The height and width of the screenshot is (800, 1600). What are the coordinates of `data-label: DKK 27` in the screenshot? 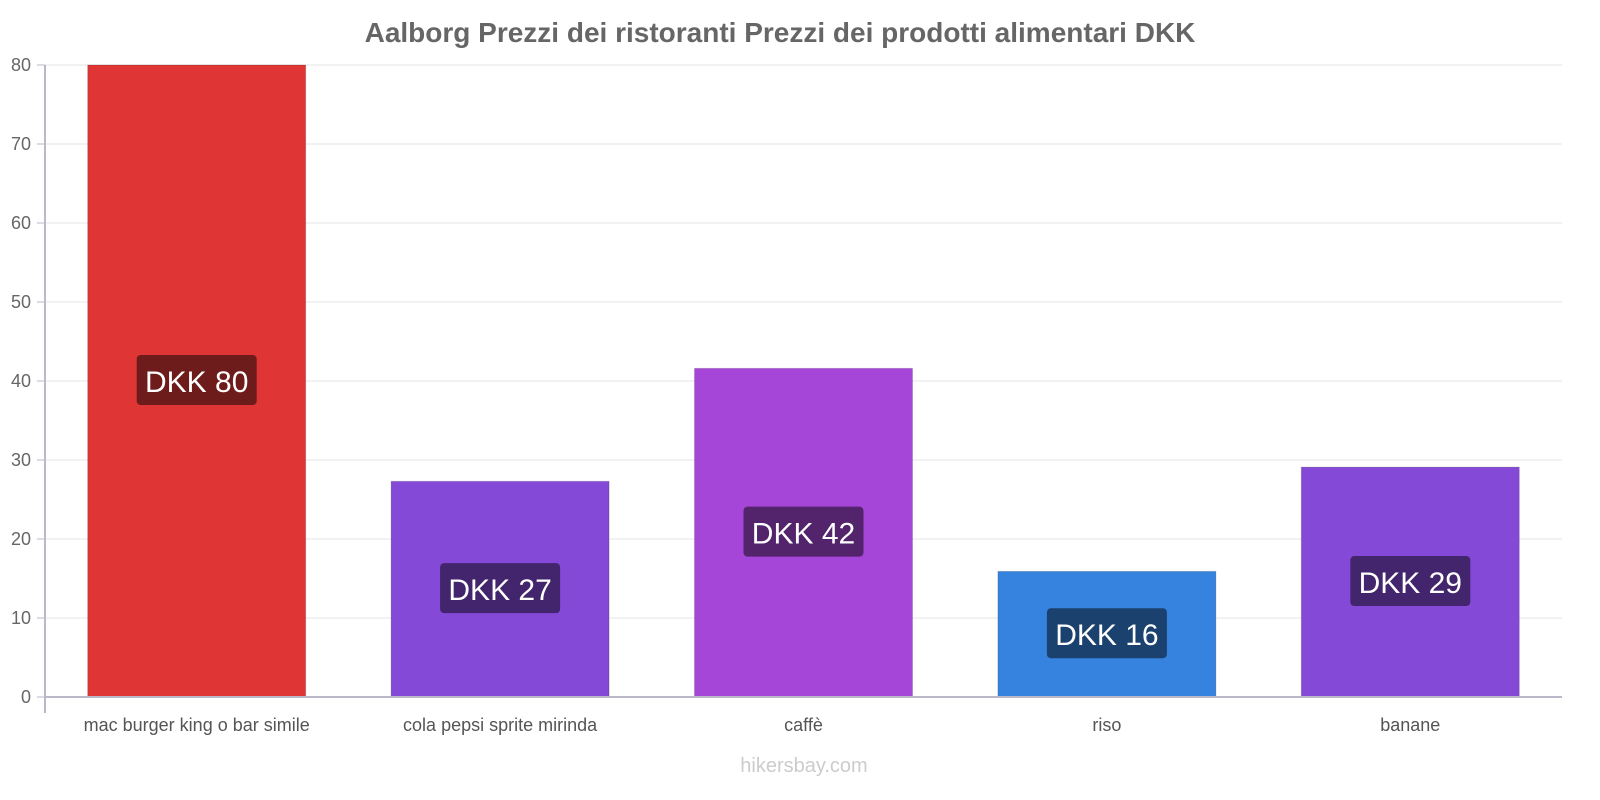 It's located at (499, 590).